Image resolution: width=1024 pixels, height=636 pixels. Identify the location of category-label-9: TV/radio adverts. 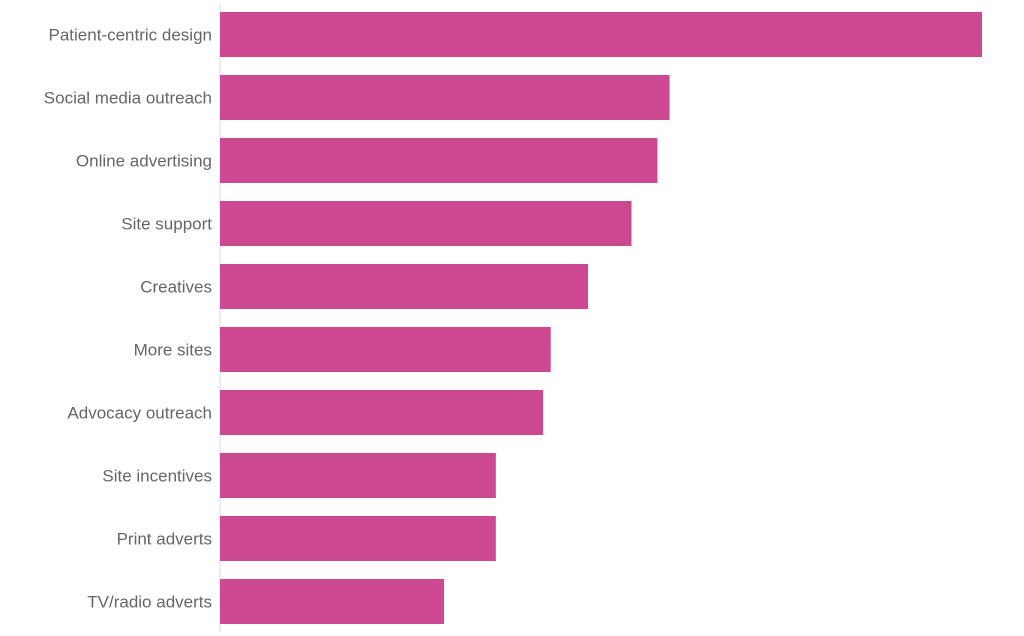
(149, 602).